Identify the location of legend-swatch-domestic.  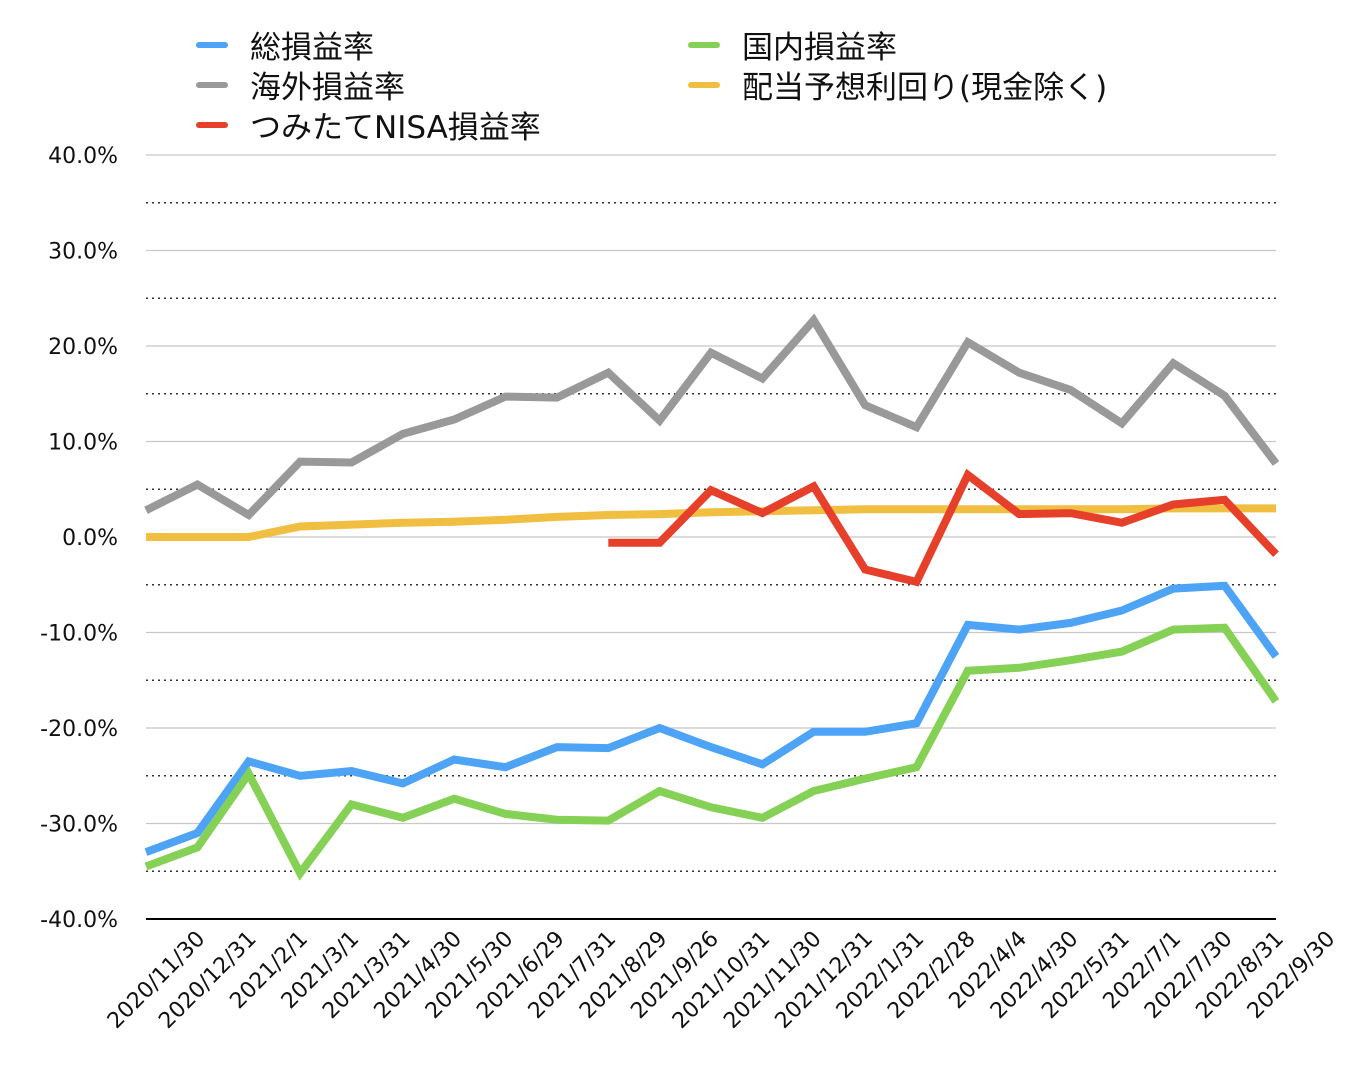
(704, 44).